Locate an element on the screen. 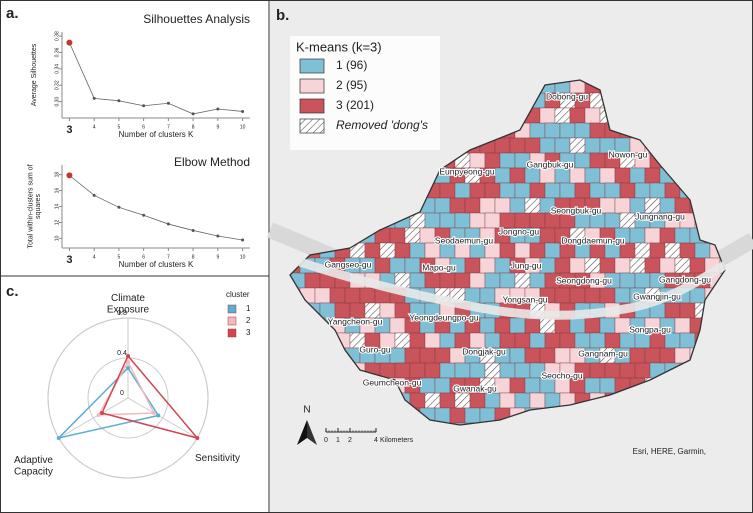 The image size is (753, 513). panel-label: c. is located at coordinates (12, 291).